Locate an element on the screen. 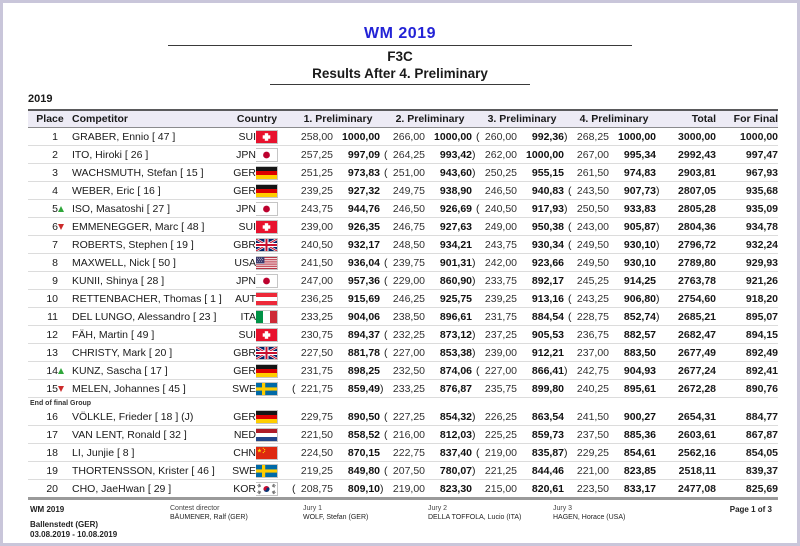 This screenshot has height=546, width=800. raw-score: 251,25 is located at coordinates (317, 172).